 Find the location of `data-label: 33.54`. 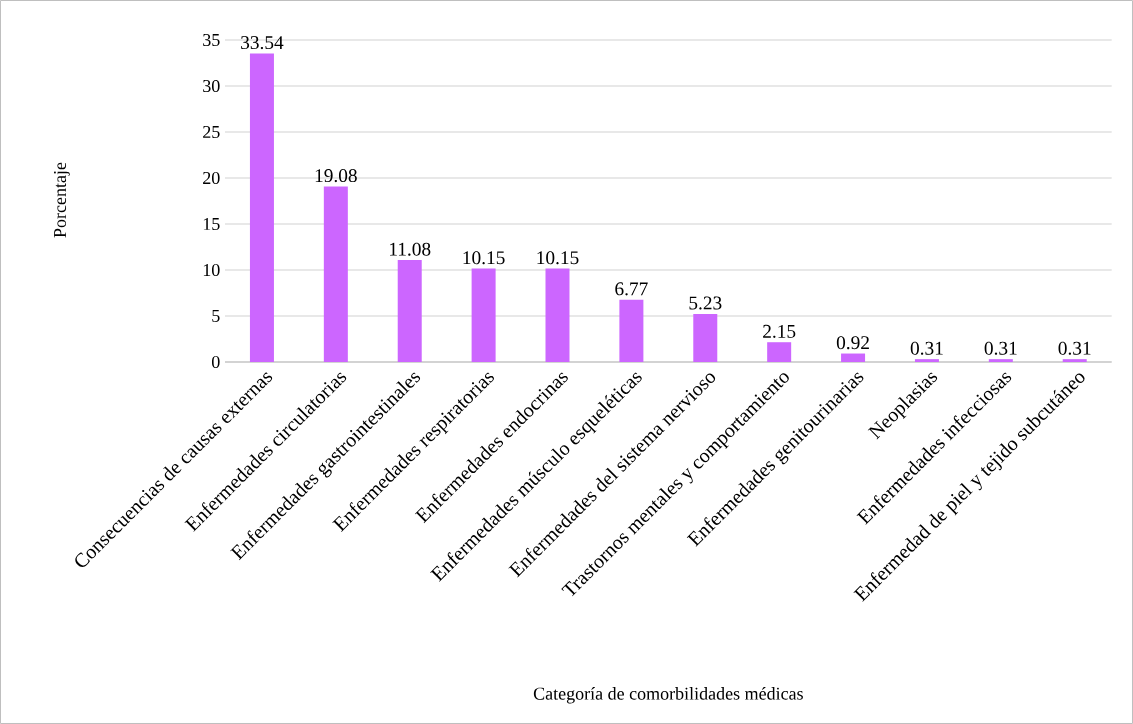

data-label: 33.54 is located at coordinates (262, 43).